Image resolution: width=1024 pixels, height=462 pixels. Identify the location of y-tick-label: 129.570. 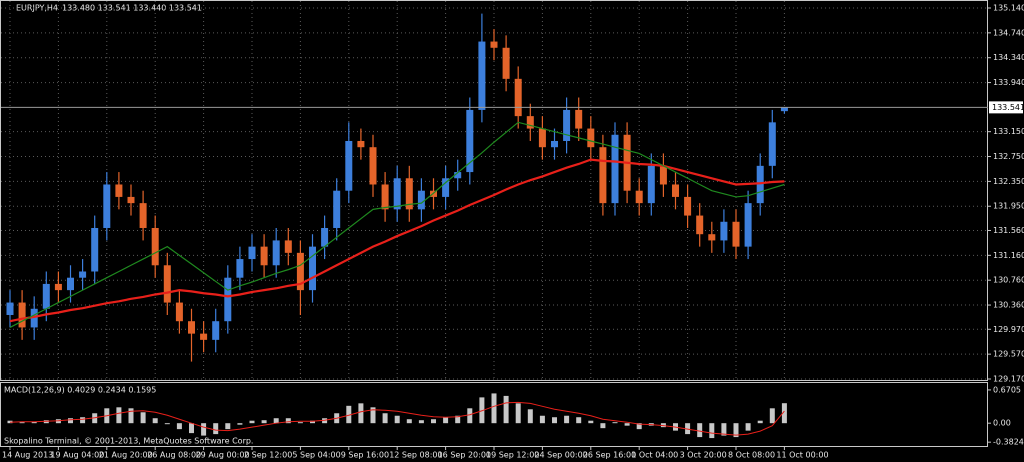
(1008, 354).